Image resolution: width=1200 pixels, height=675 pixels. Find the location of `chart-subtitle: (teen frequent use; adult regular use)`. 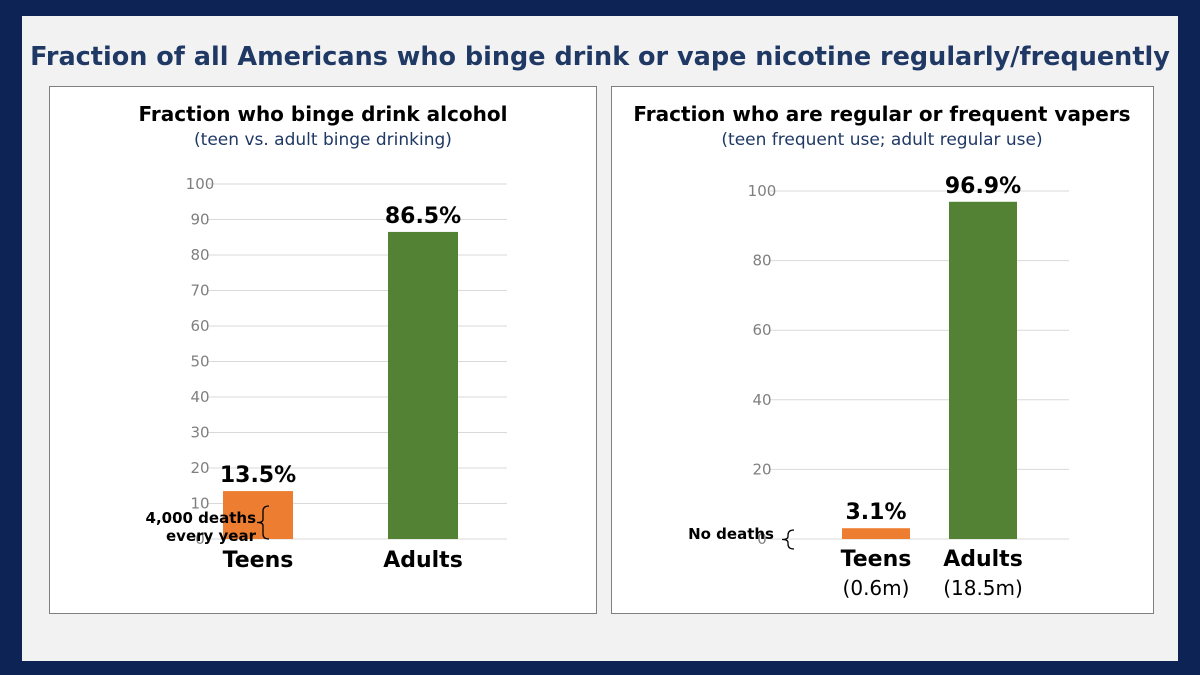

chart-subtitle: (teen frequent use; adult regular use) is located at coordinates (881, 140).